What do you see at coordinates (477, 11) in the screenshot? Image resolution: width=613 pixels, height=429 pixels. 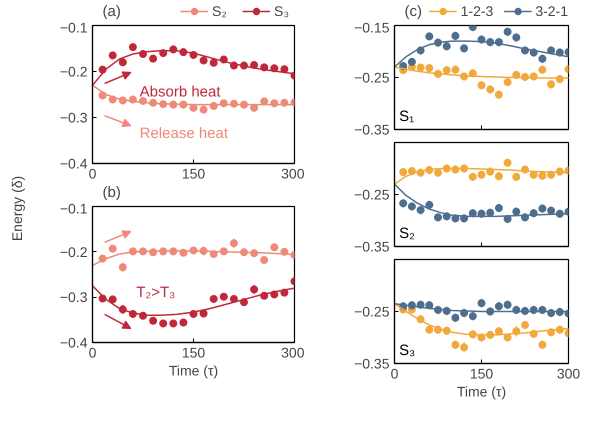 I see `legend-label: 1-2-3` at bounding box center [477, 11].